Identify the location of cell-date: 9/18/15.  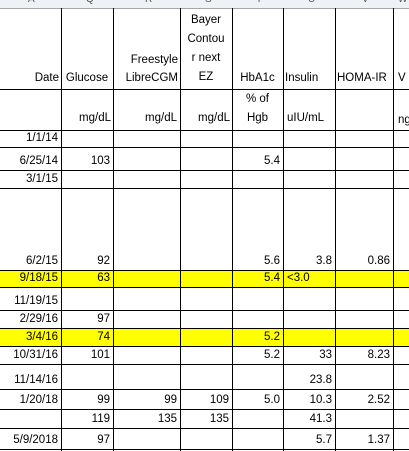
(38, 278).